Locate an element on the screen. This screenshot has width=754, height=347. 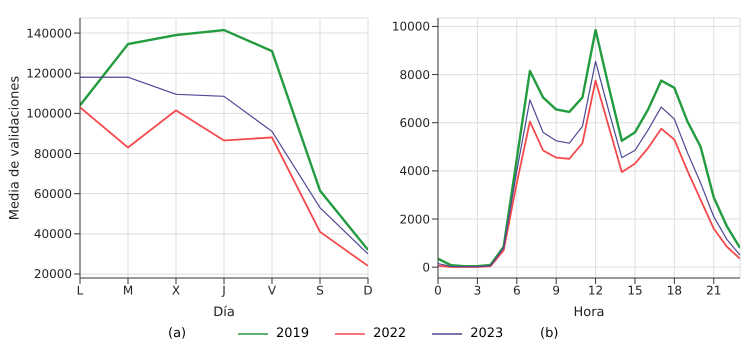
x-tick-label: D is located at coordinates (368, 291).